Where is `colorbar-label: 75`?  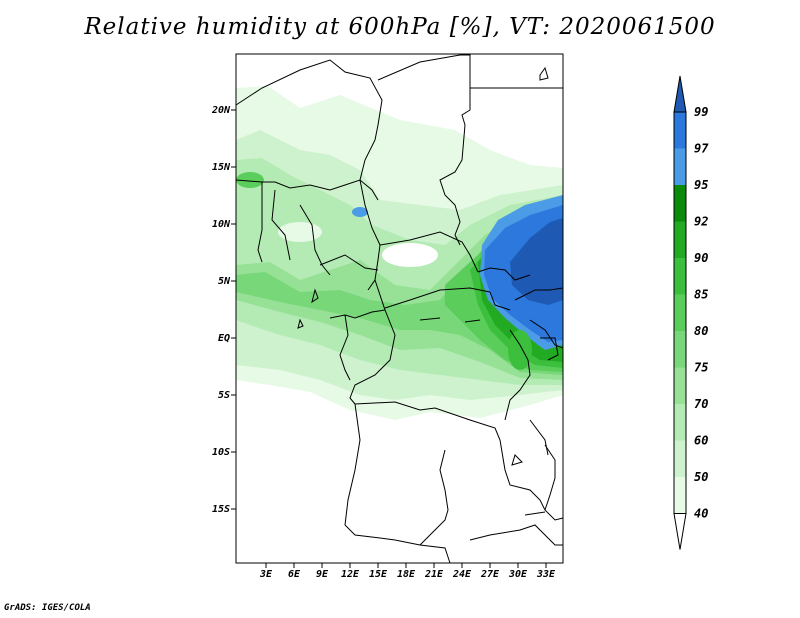
colorbar-label: 75 is located at coordinates (701, 368).